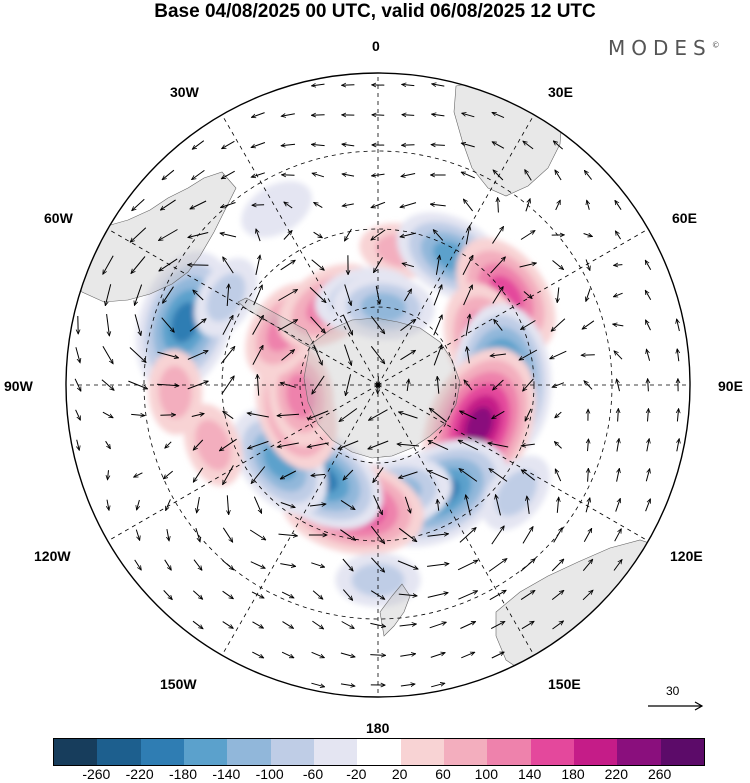 The image size is (750, 783). I want to click on colorbar-tick-label: 180, so click(573, 774).